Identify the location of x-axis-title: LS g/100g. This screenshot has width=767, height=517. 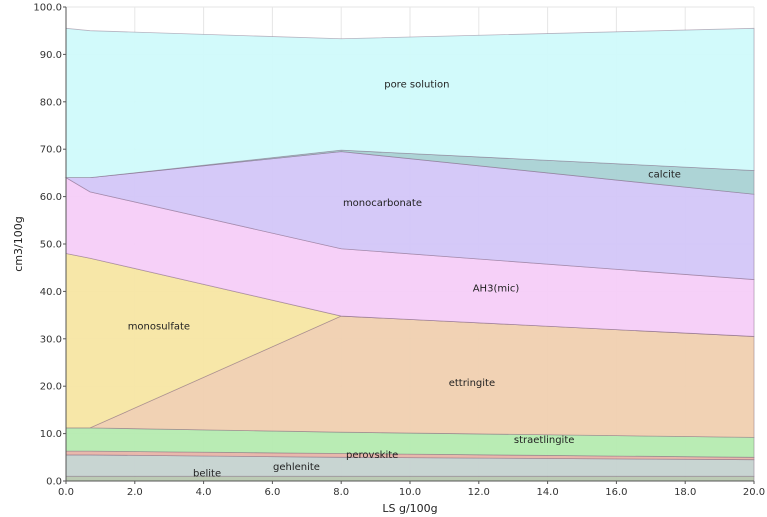
(409, 508).